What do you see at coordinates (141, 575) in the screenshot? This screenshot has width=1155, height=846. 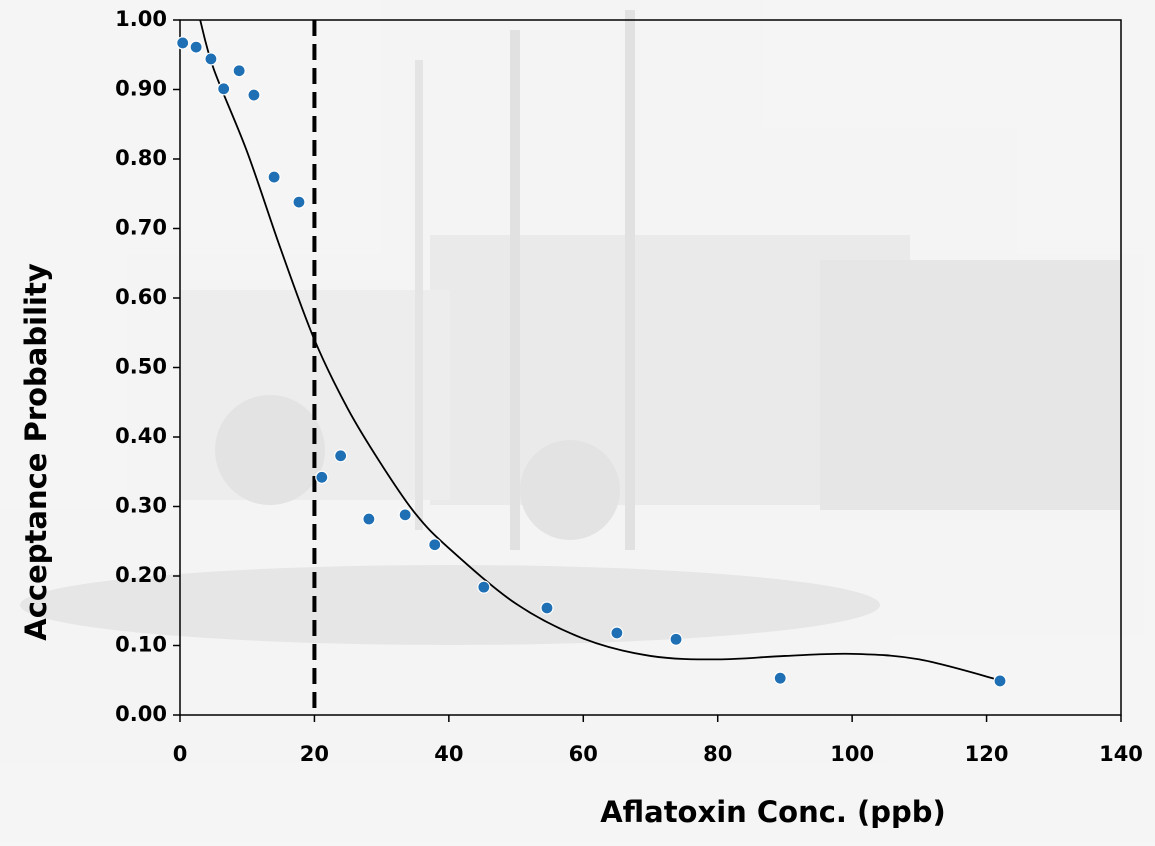 I see `y-tick-label: 0.20` at bounding box center [141, 575].